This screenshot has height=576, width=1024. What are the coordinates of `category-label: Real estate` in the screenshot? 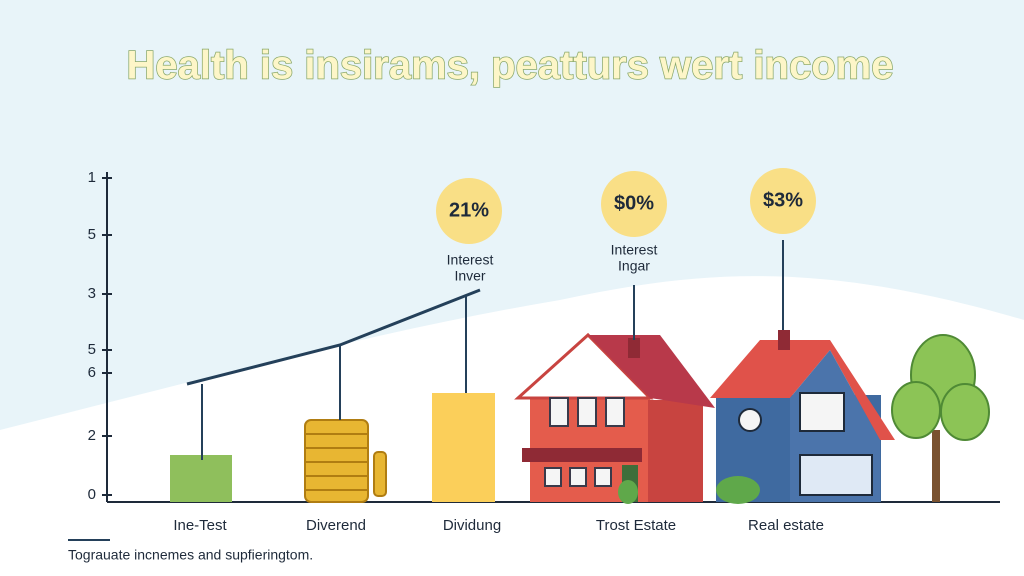 It's located at (786, 525).